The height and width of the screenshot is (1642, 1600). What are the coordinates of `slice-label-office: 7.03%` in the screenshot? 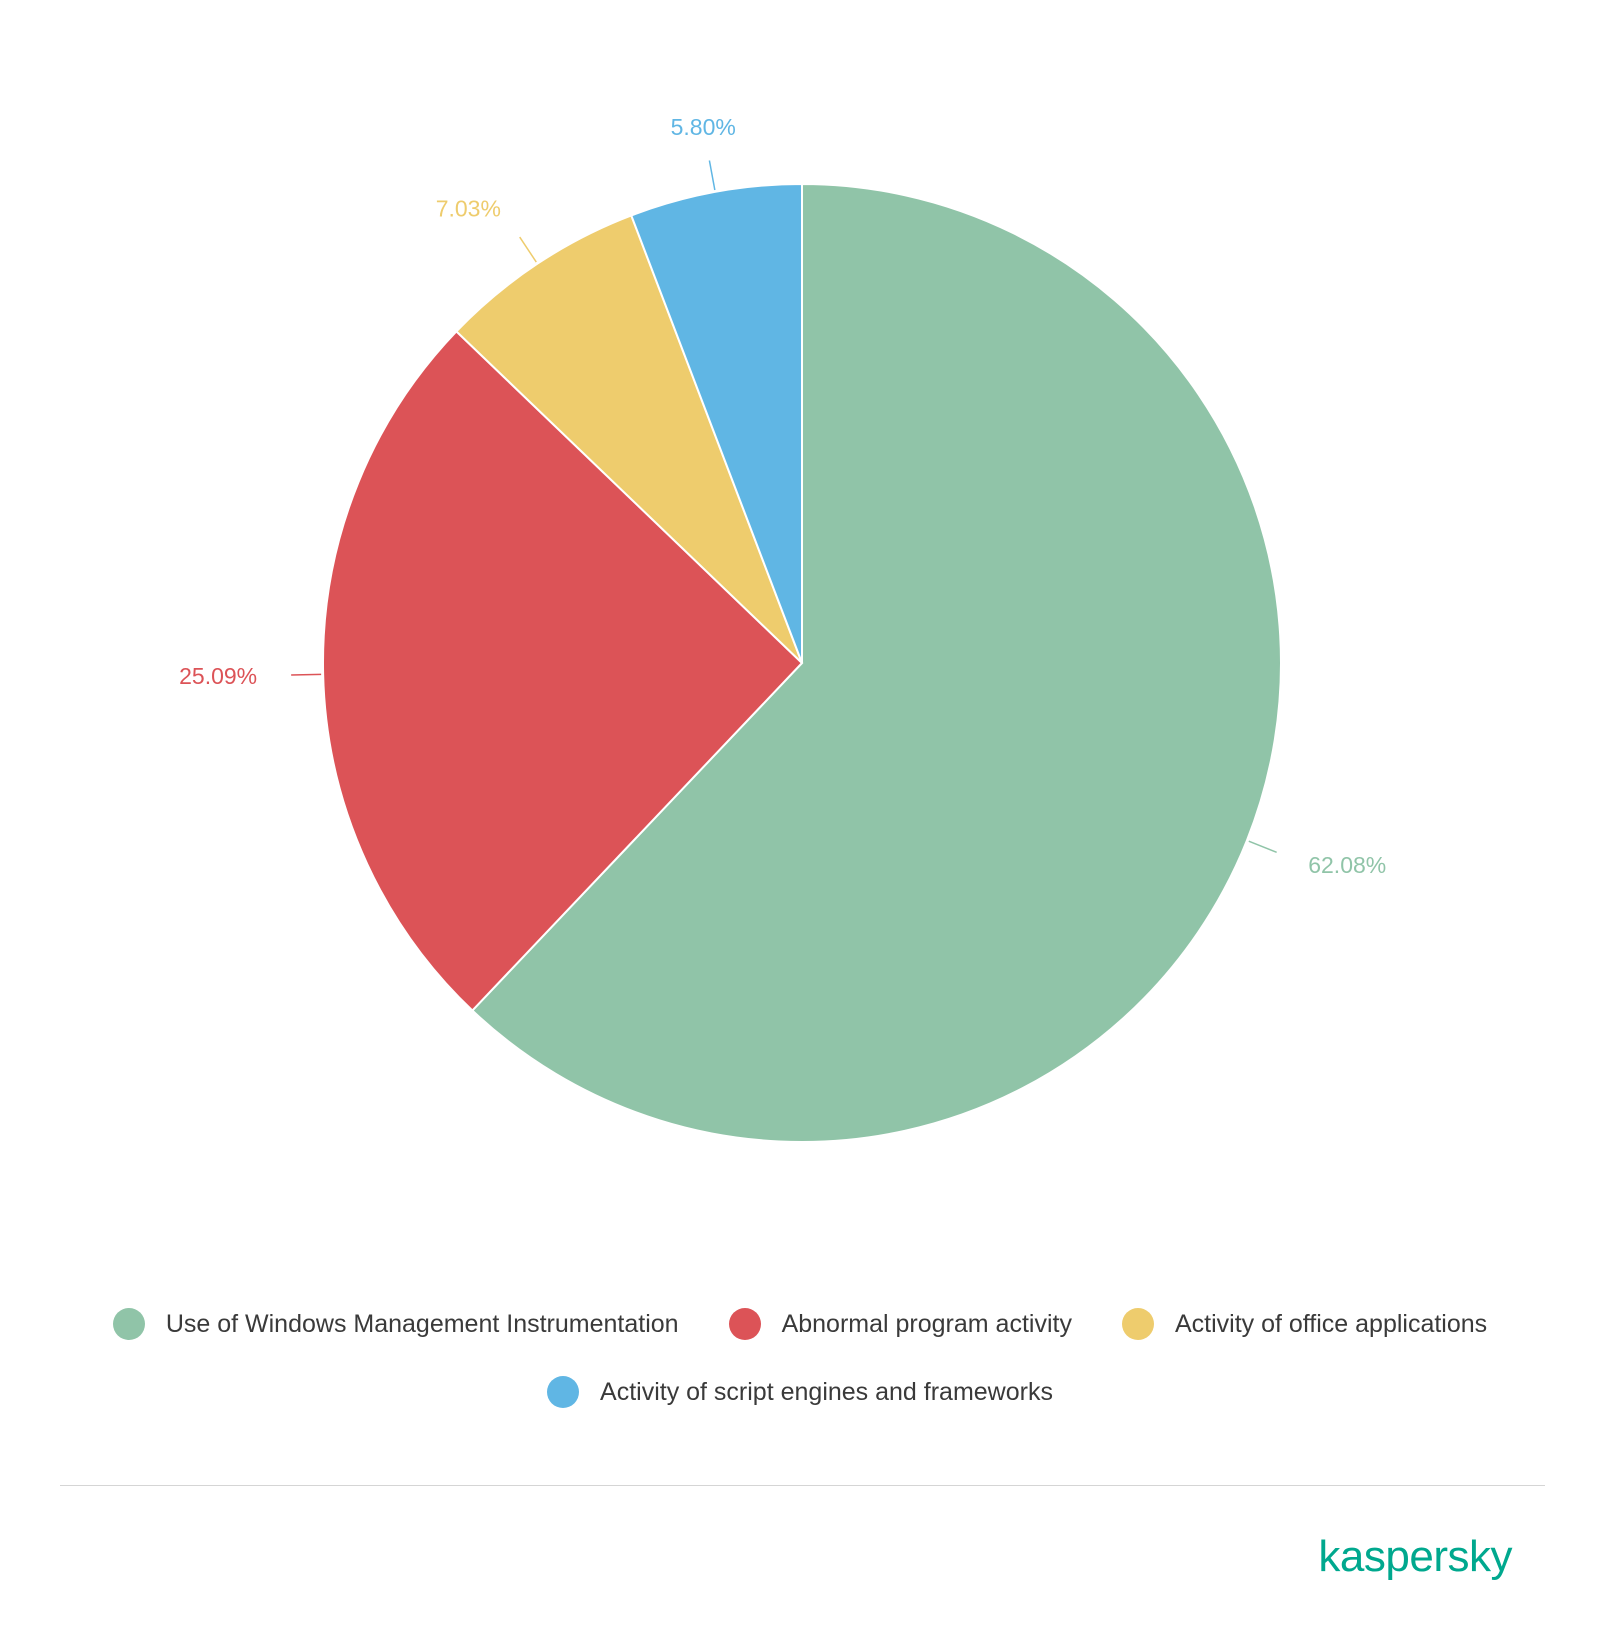 It's located at (468, 209).